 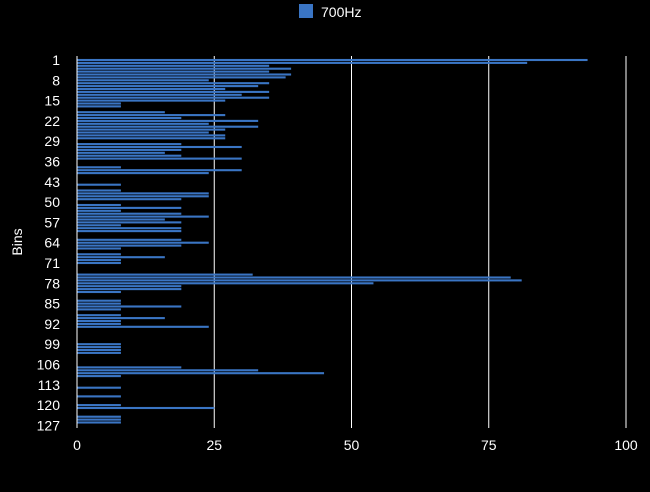 I want to click on y-axis-ticks: 1 8 15 22 29 36 43 50 57 64 71 78 85 92 99 106 113 120 127, so click(x=49, y=242).